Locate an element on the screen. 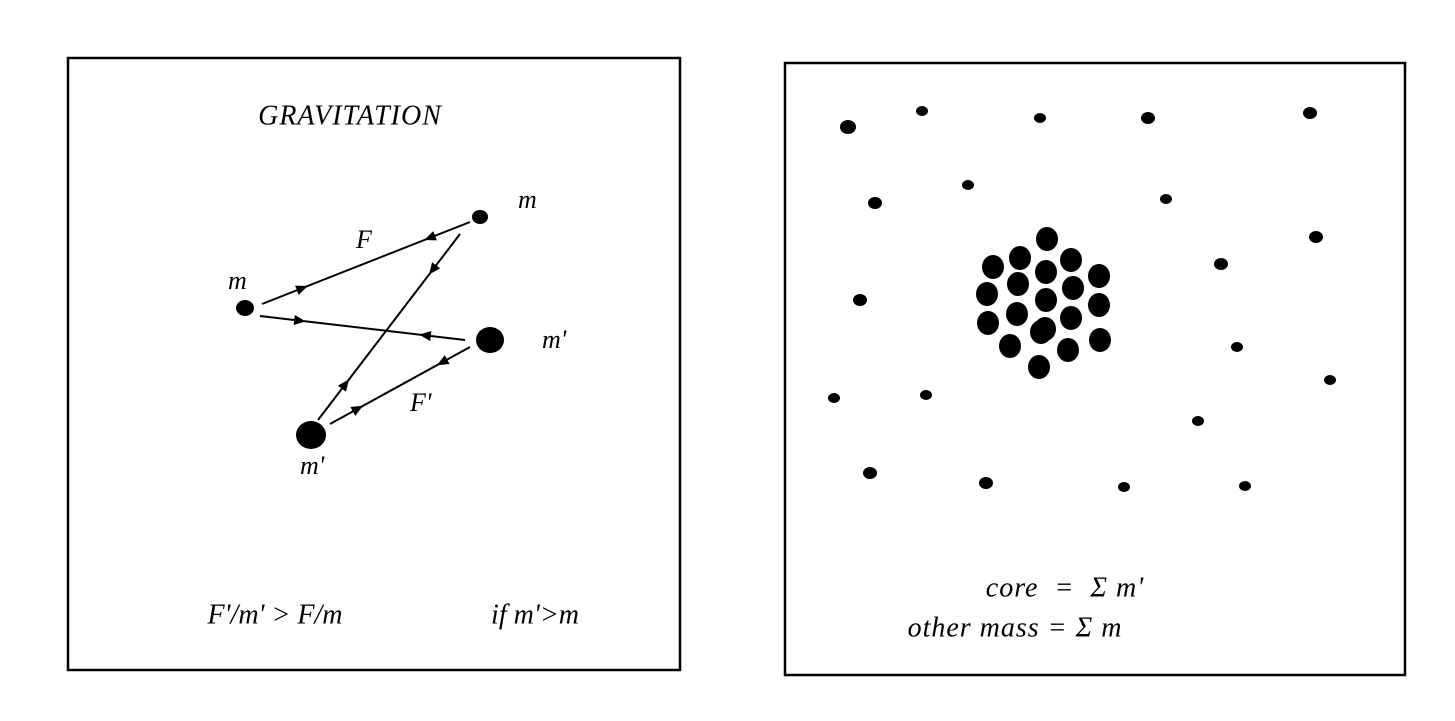  force-label: F is located at coordinates (364, 239).